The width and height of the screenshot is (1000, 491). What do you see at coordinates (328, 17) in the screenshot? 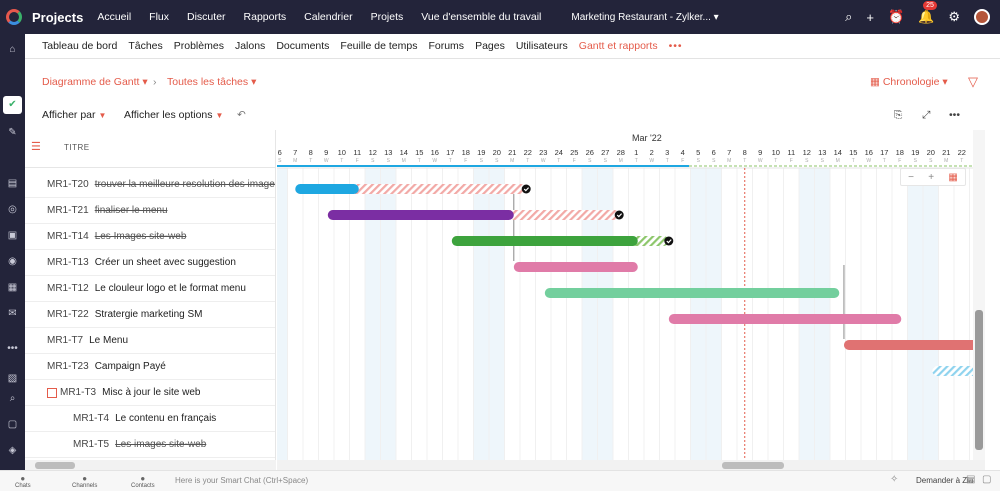
I see `nav-calendrier: Calendrier` at bounding box center [328, 17].